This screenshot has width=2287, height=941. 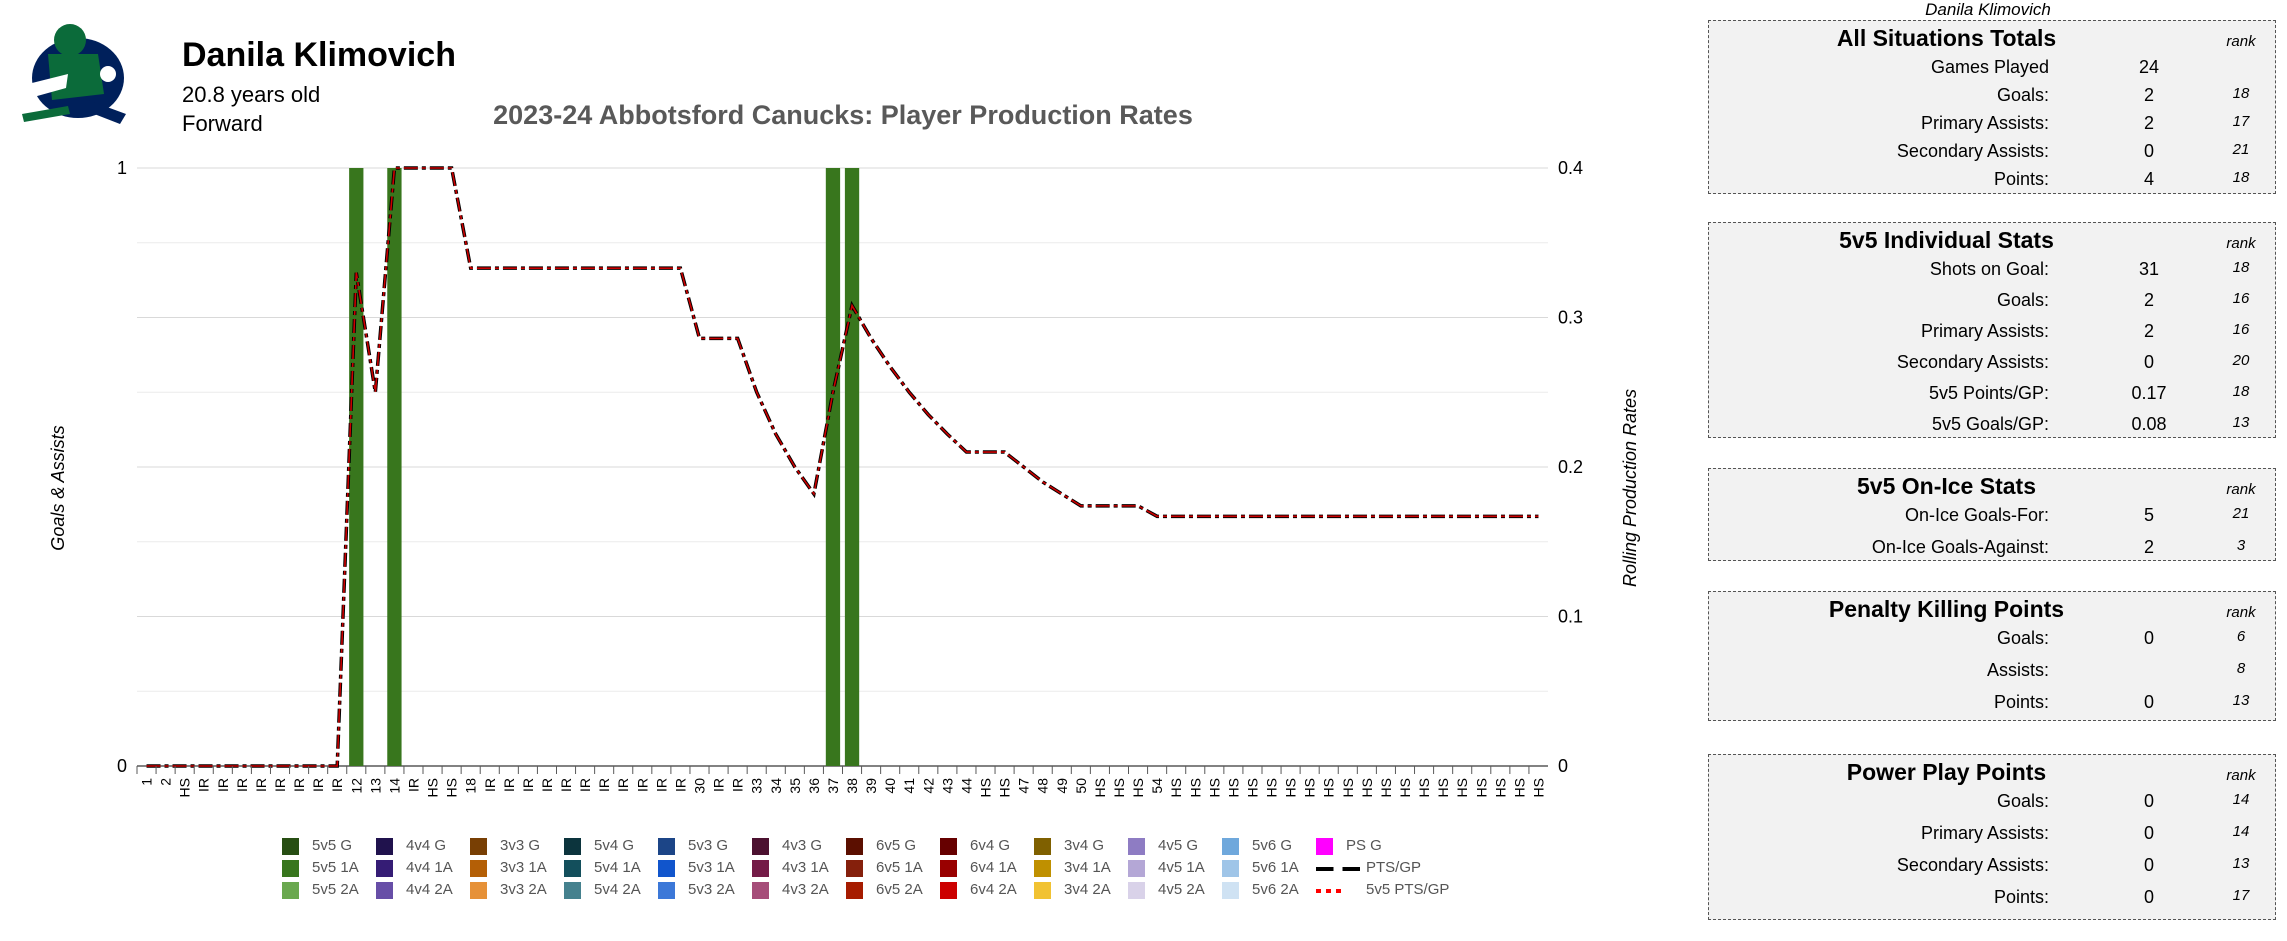 What do you see at coordinates (1988, 393) in the screenshot?
I see `stat-label: 5v5 Points/GP:` at bounding box center [1988, 393].